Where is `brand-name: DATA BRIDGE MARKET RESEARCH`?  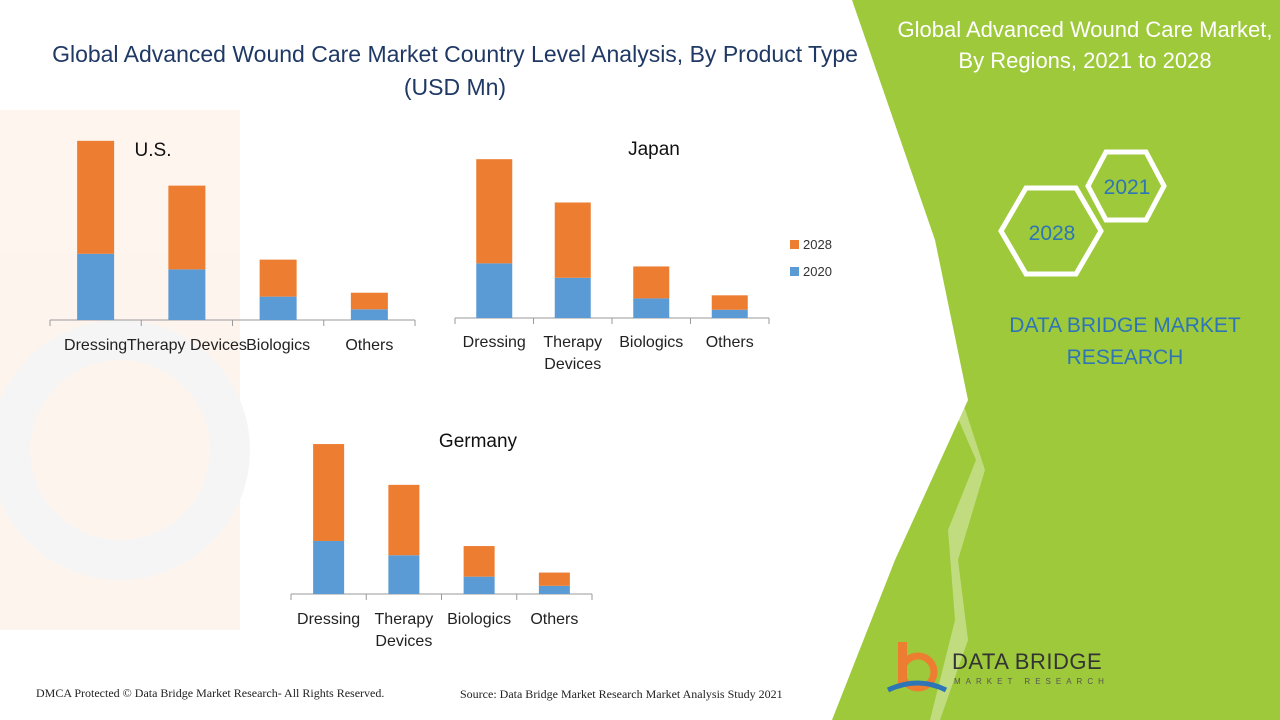 brand-name: DATA BRIDGE MARKET RESEARCH is located at coordinates (1125, 341).